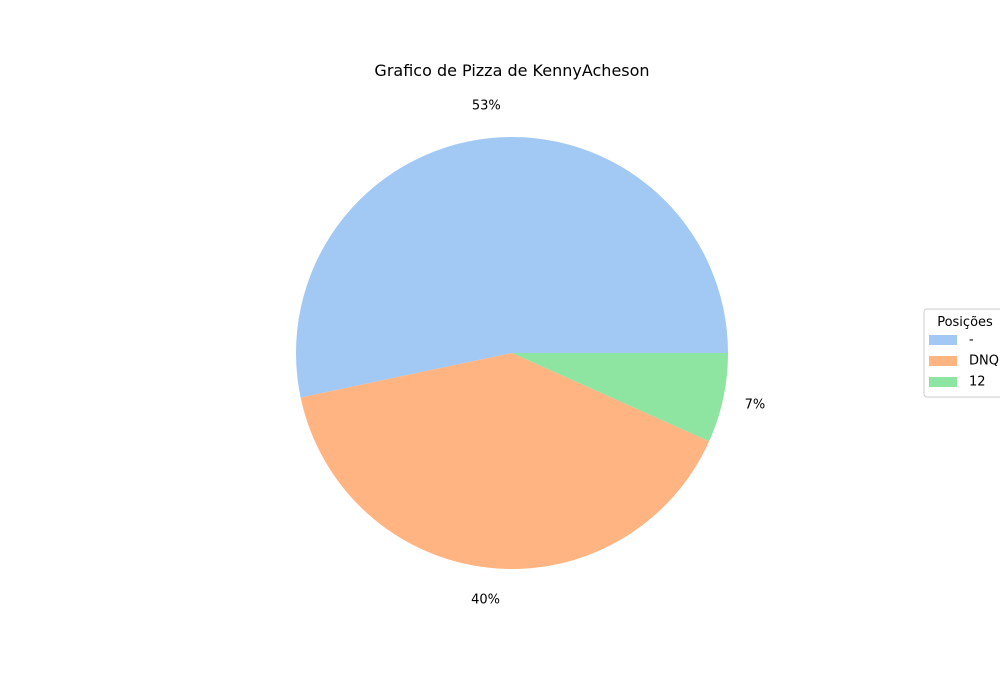 This screenshot has width=1000, height=700. Describe the element at coordinates (755, 404) in the screenshot. I see `percent-label-3: 7%` at that location.